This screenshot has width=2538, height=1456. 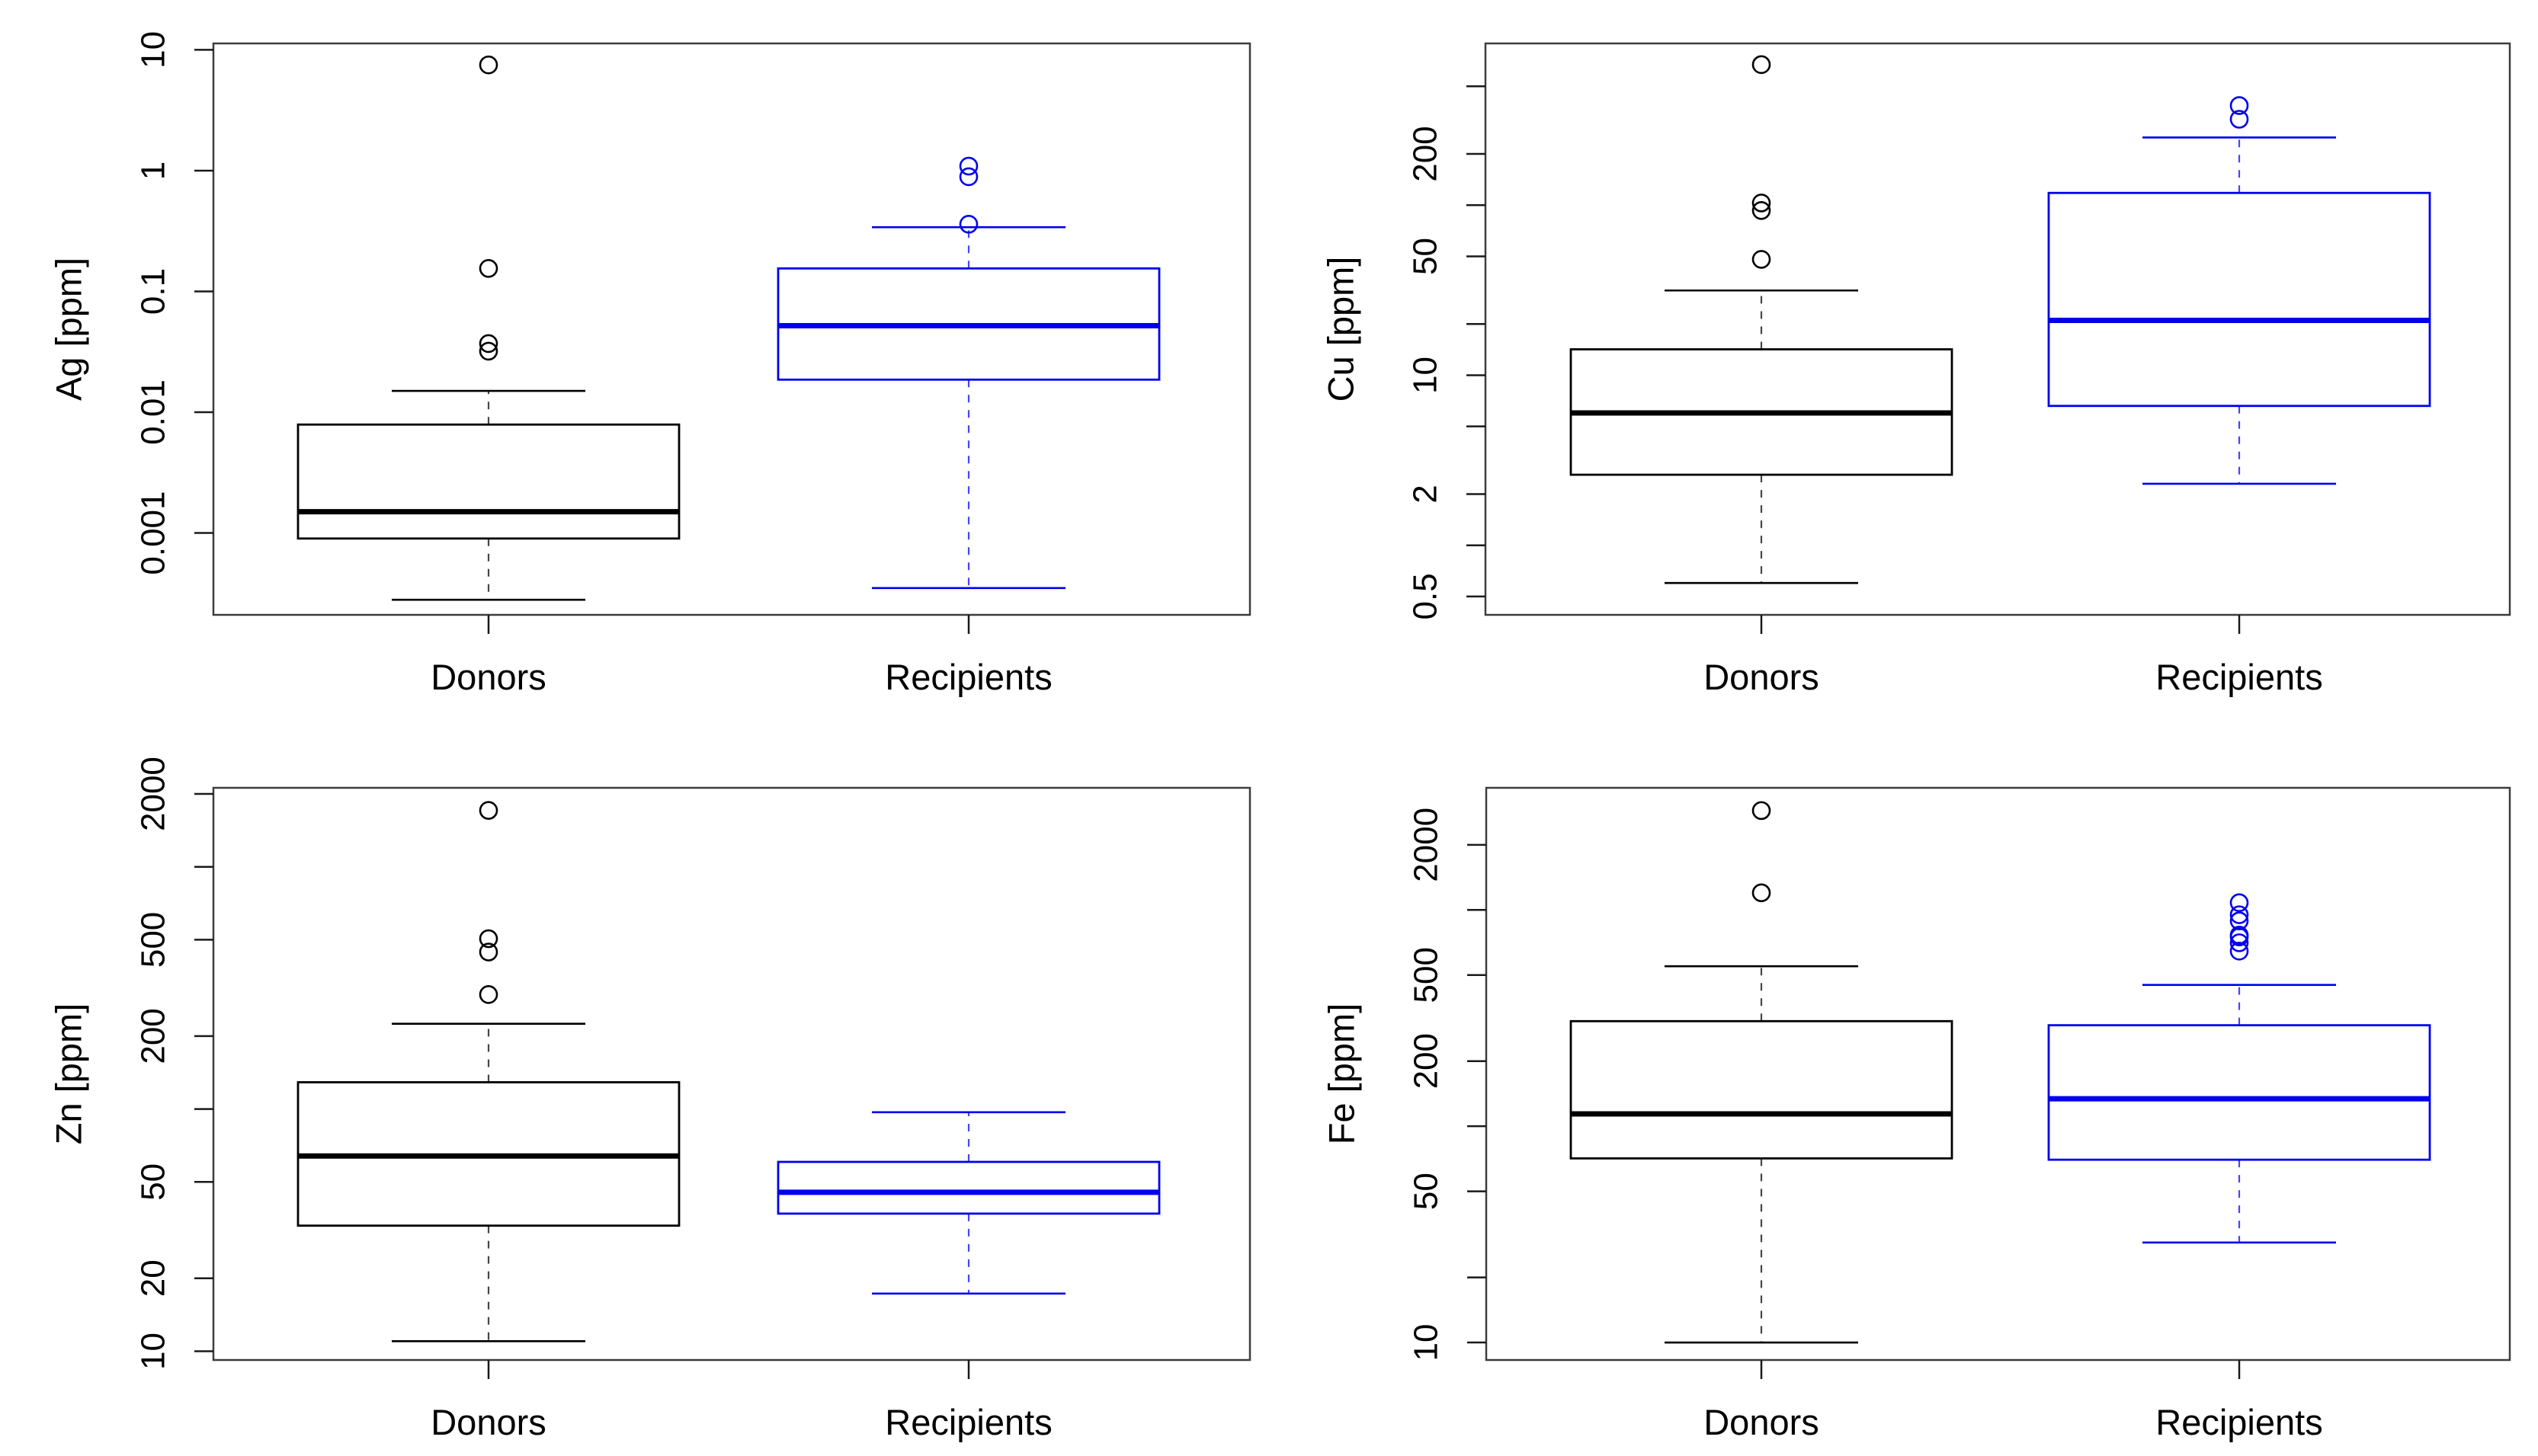 What do you see at coordinates (152, 1278) in the screenshot?
I see `y-tick-label: 20` at bounding box center [152, 1278].